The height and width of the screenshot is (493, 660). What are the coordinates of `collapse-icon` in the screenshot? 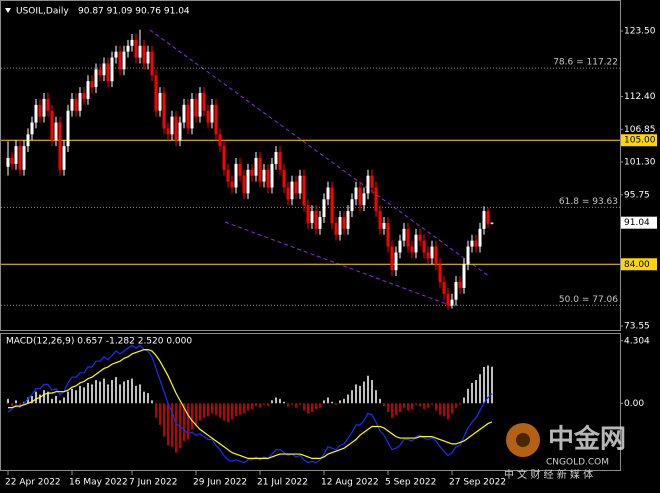 It's located at (8, 10).